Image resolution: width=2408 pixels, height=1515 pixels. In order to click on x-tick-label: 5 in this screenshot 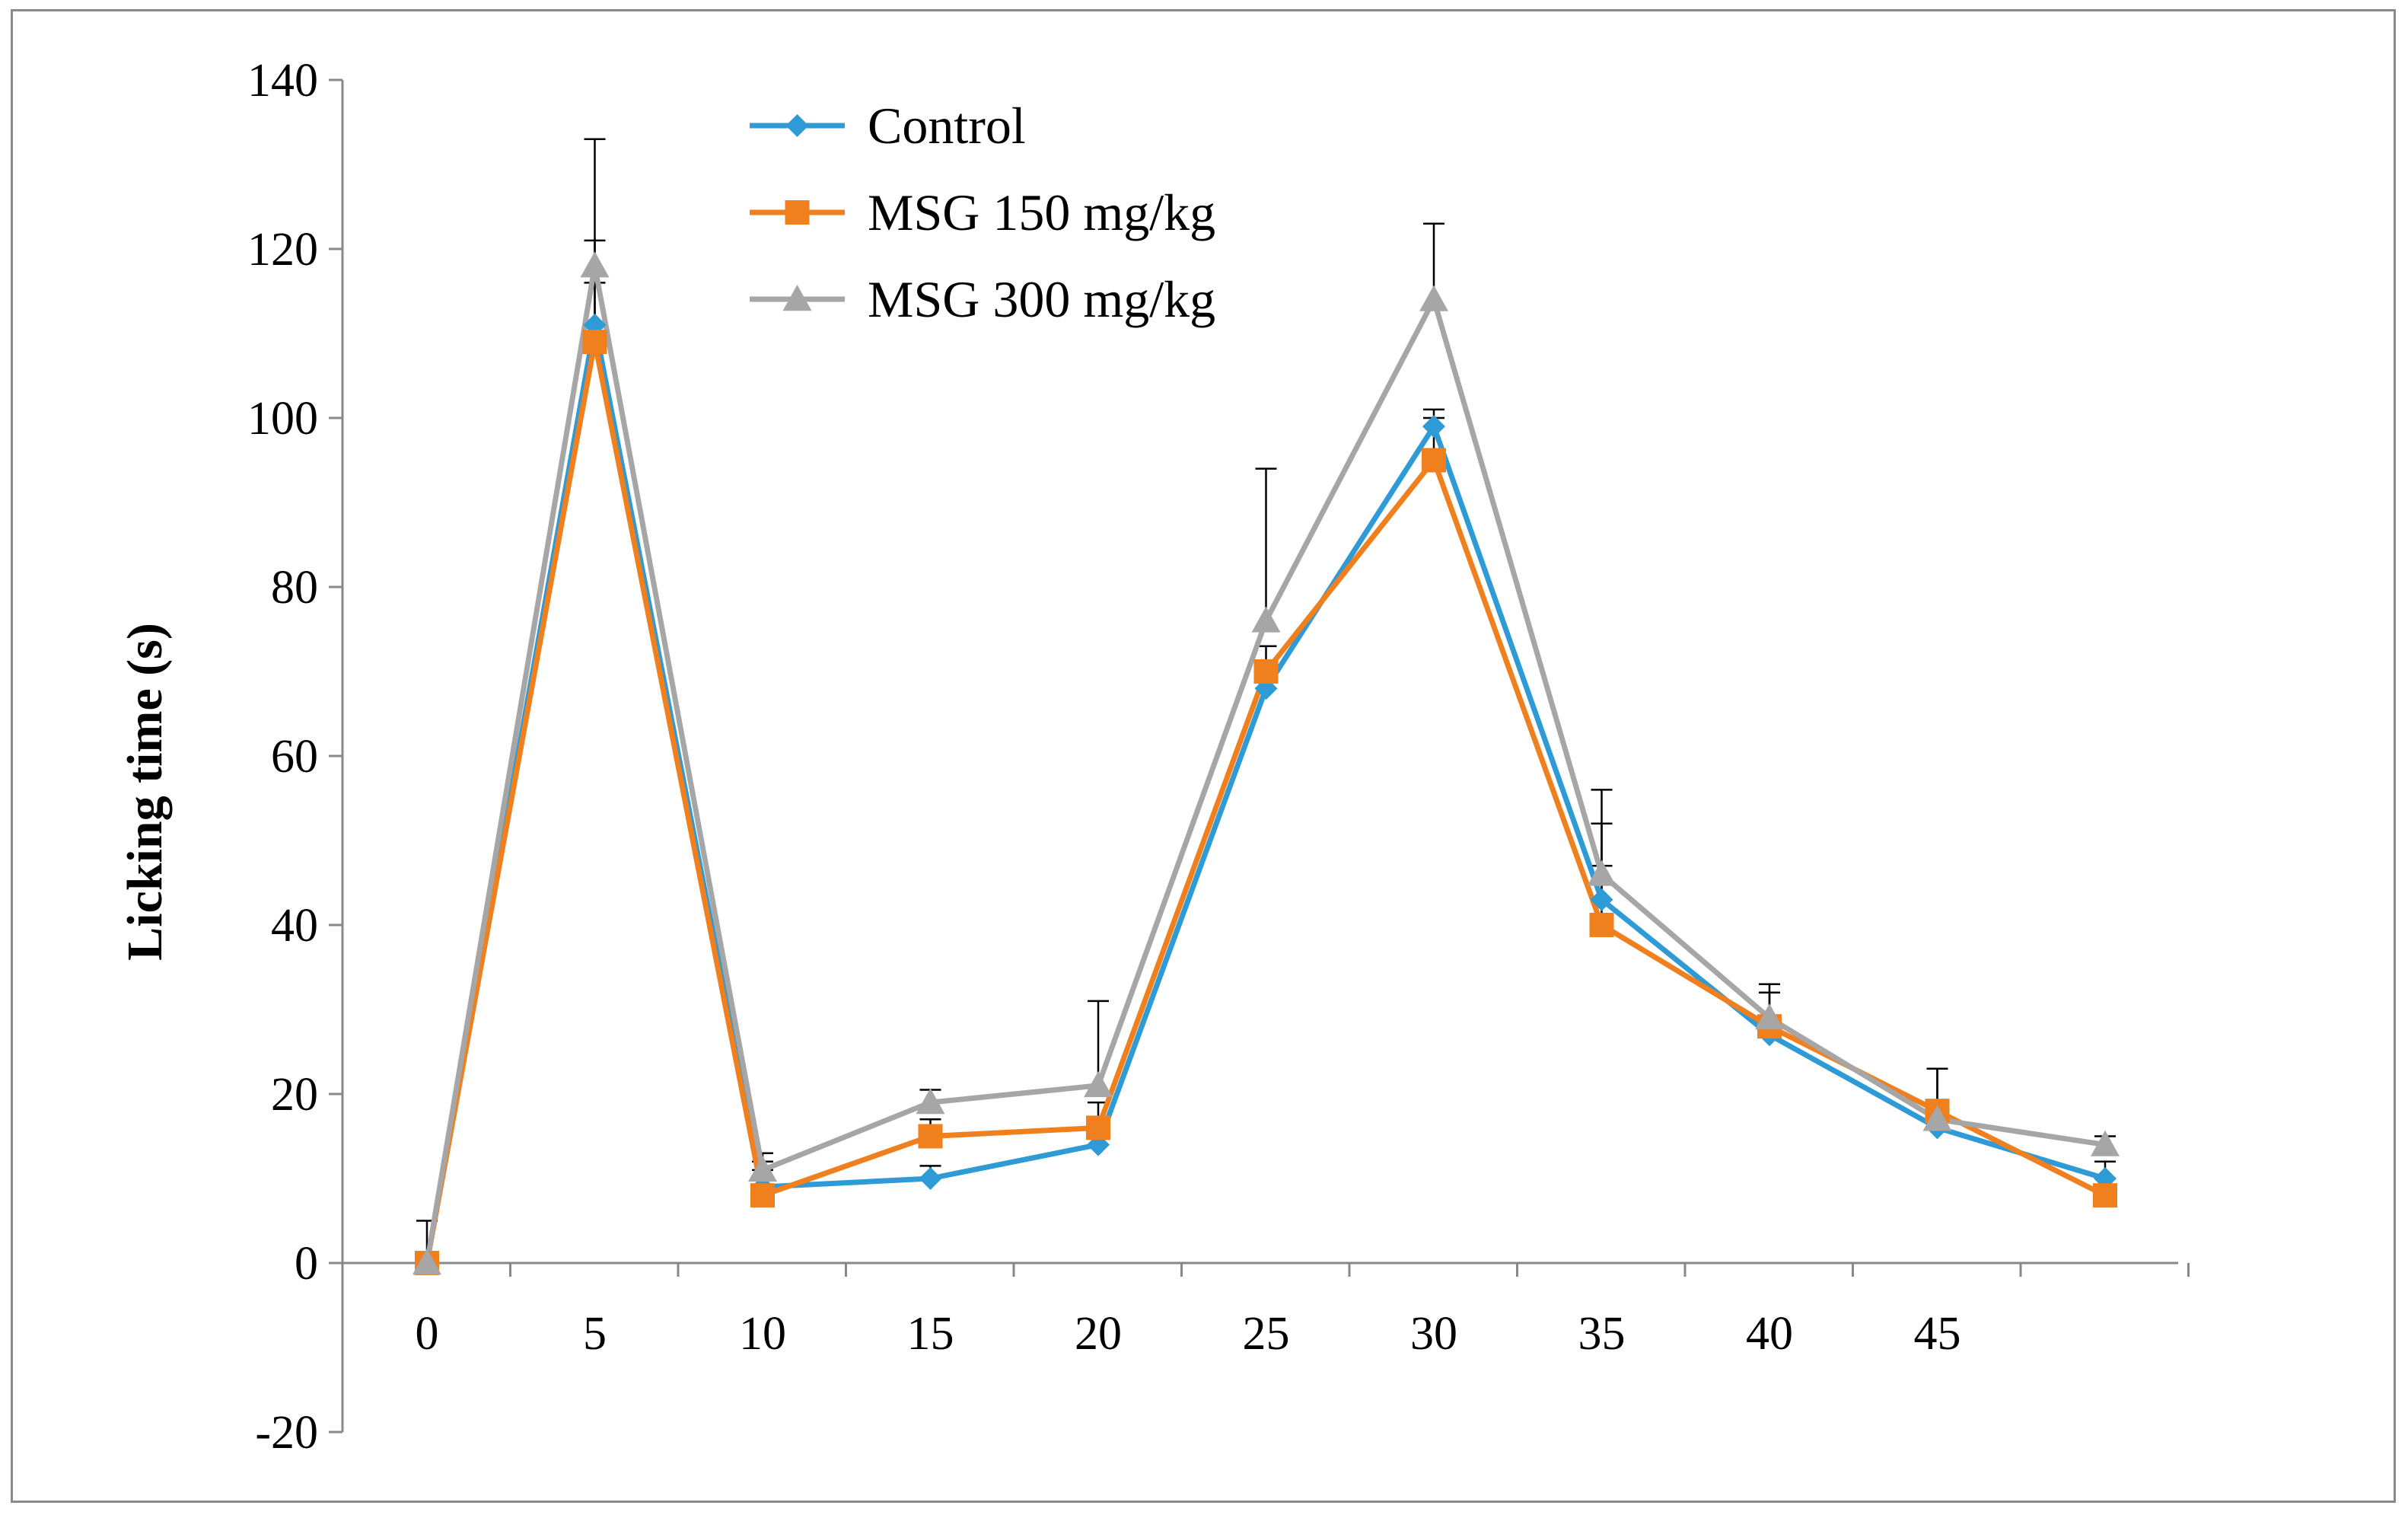, I will do `click(595, 1334)`.